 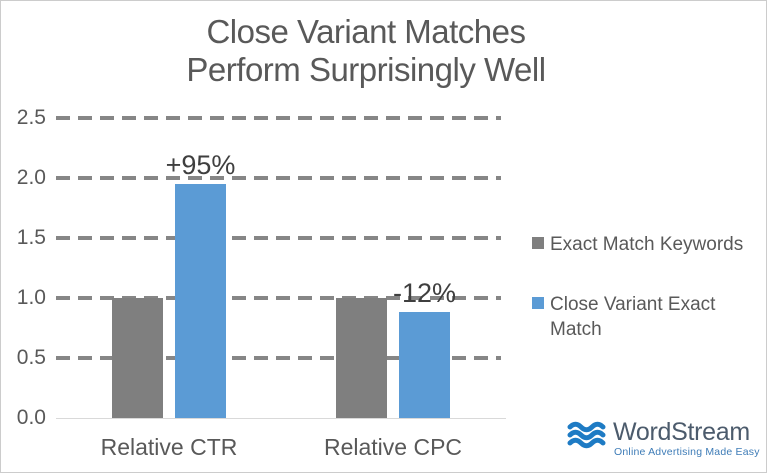 What do you see at coordinates (31, 297) in the screenshot?
I see `y-axis-tick-label: 1.0` at bounding box center [31, 297].